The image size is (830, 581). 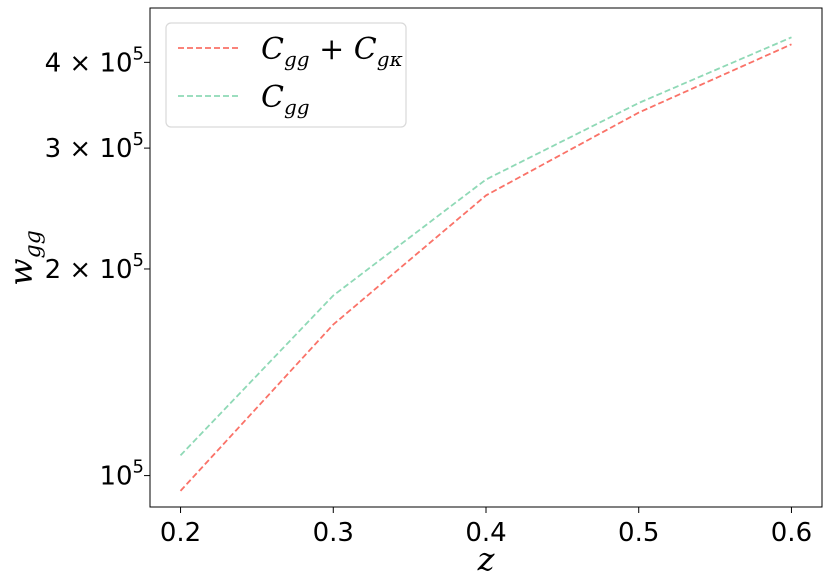 What do you see at coordinates (24, 258) in the screenshot?
I see `y-axis-label: wgg` at bounding box center [24, 258].